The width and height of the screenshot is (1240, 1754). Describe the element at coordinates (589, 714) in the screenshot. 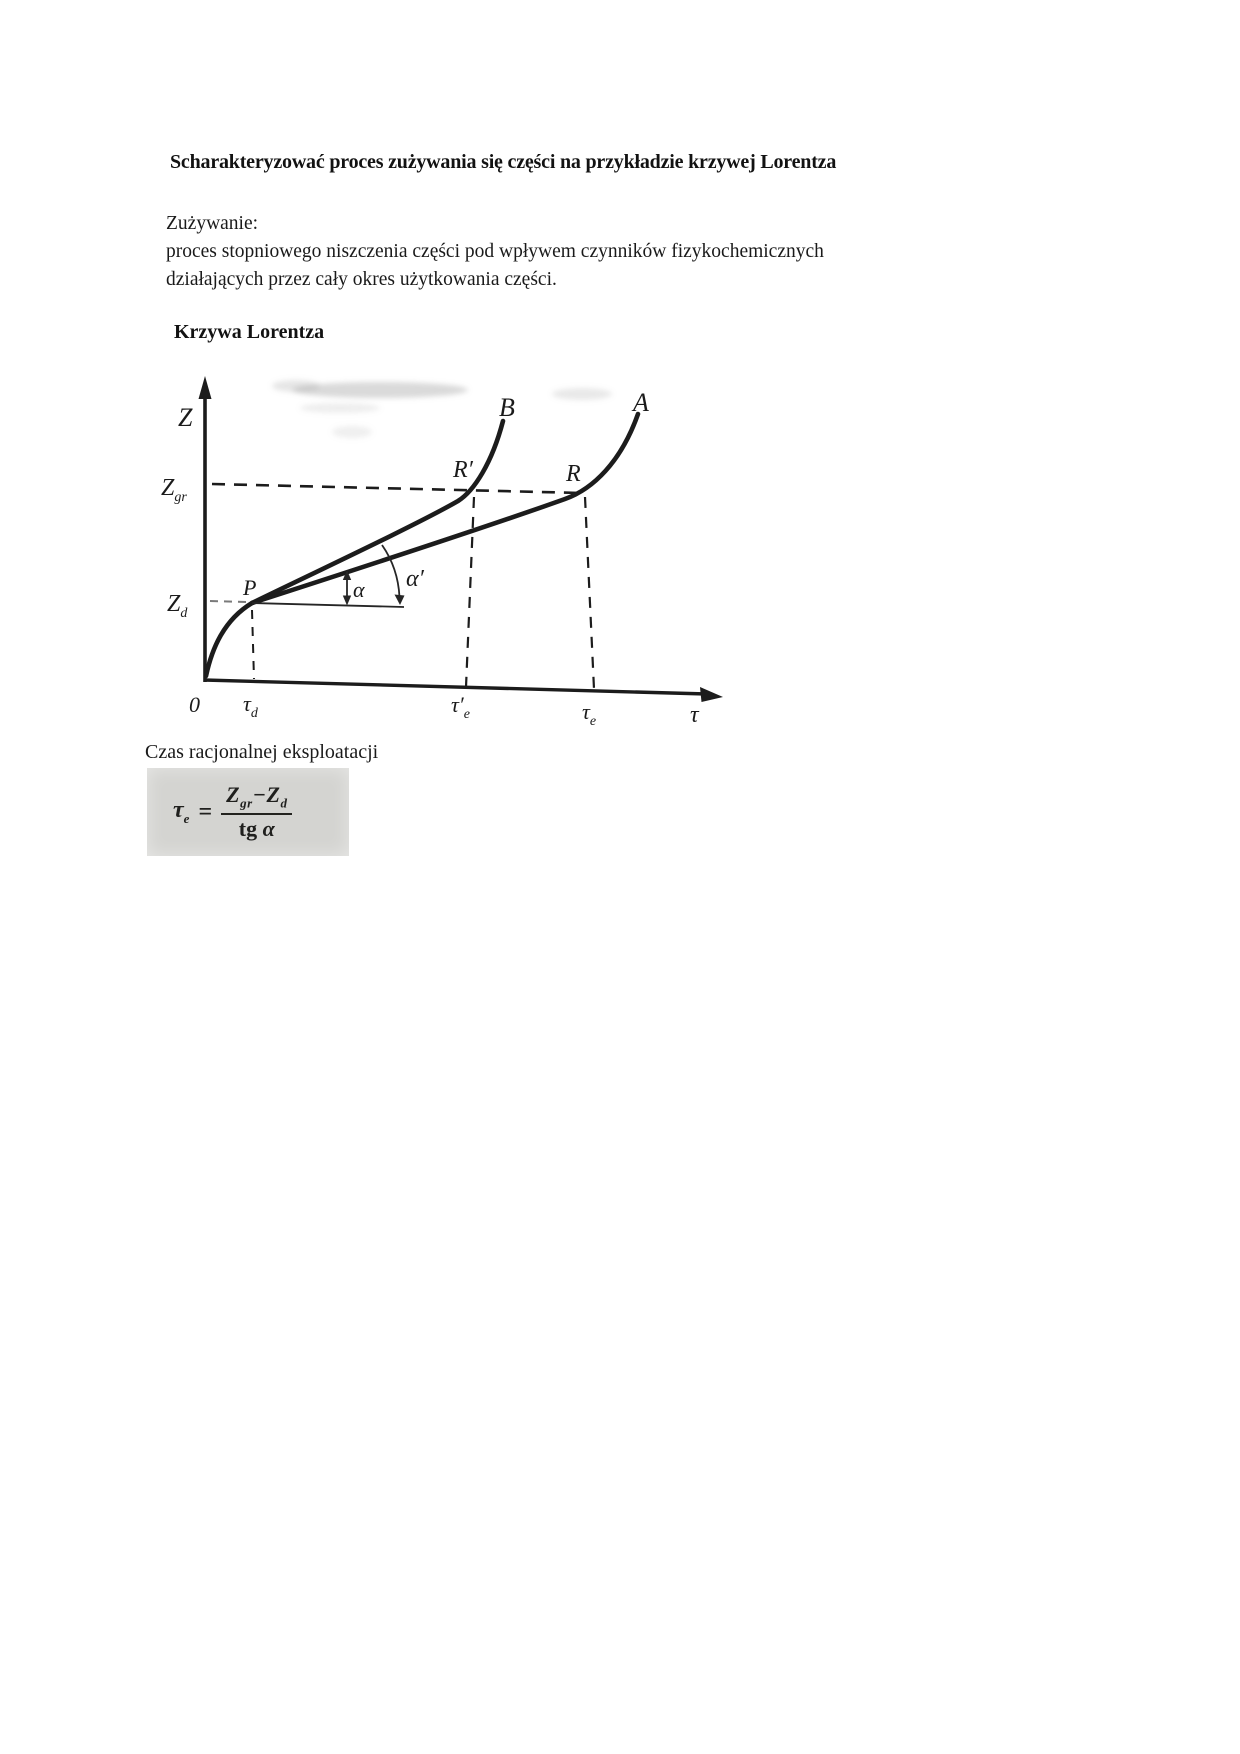

I see `tau-e-label: τe` at that location.